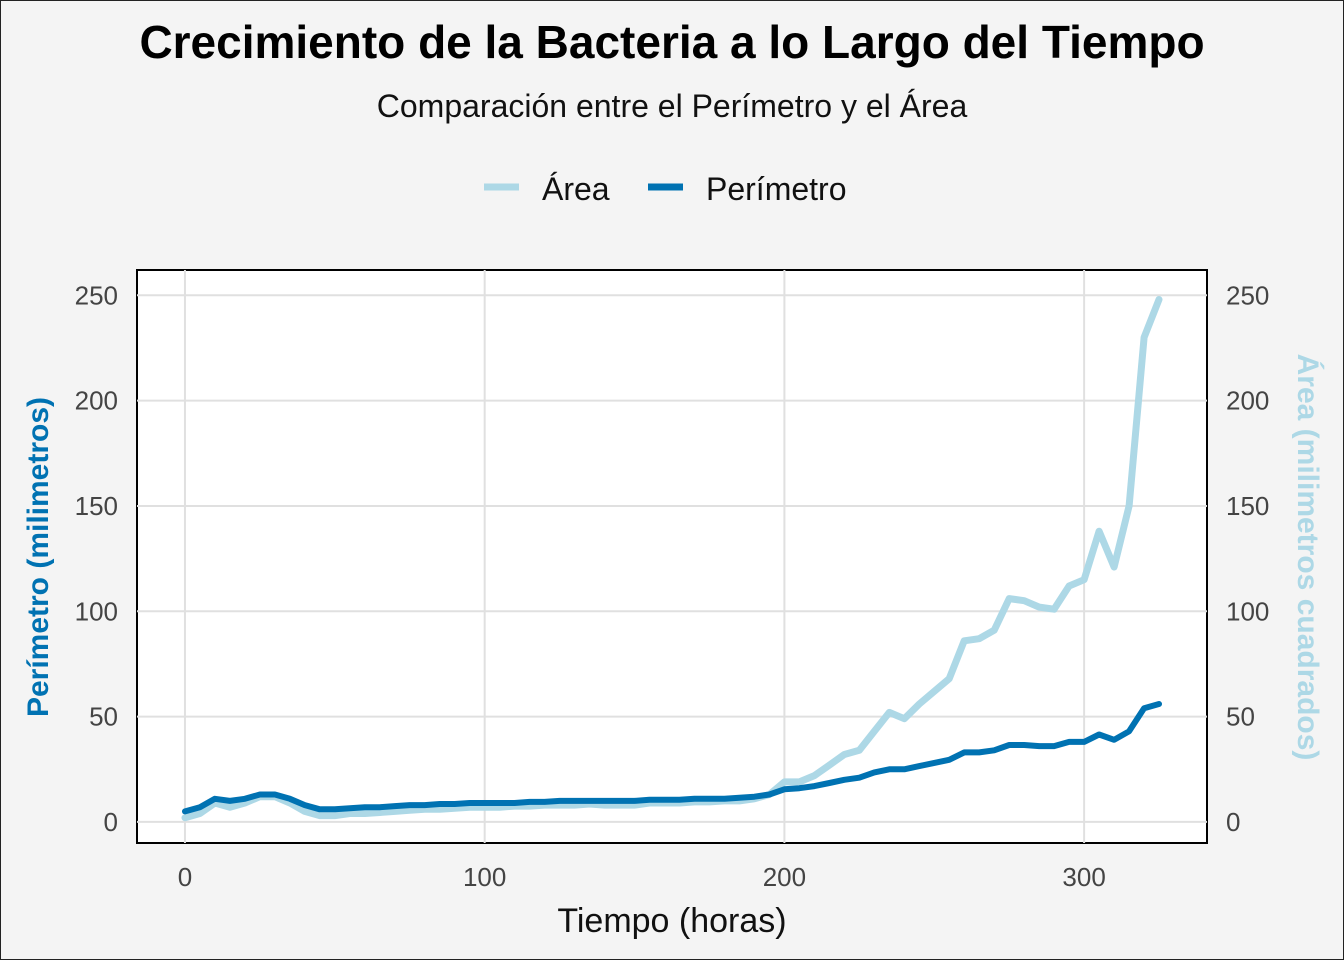  What do you see at coordinates (111, 822) in the screenshot?
I see `y-tick-label-left: 0` at bounding box center [111, 822].